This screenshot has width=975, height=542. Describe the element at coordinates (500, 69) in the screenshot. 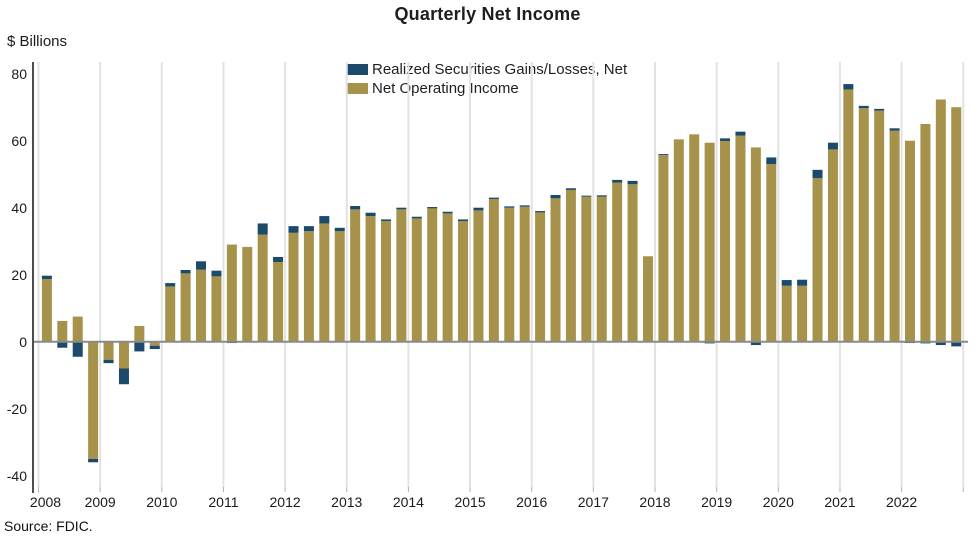

I see `legend-label-securities: Realized Securities Gains/Losses, Net` at that location.